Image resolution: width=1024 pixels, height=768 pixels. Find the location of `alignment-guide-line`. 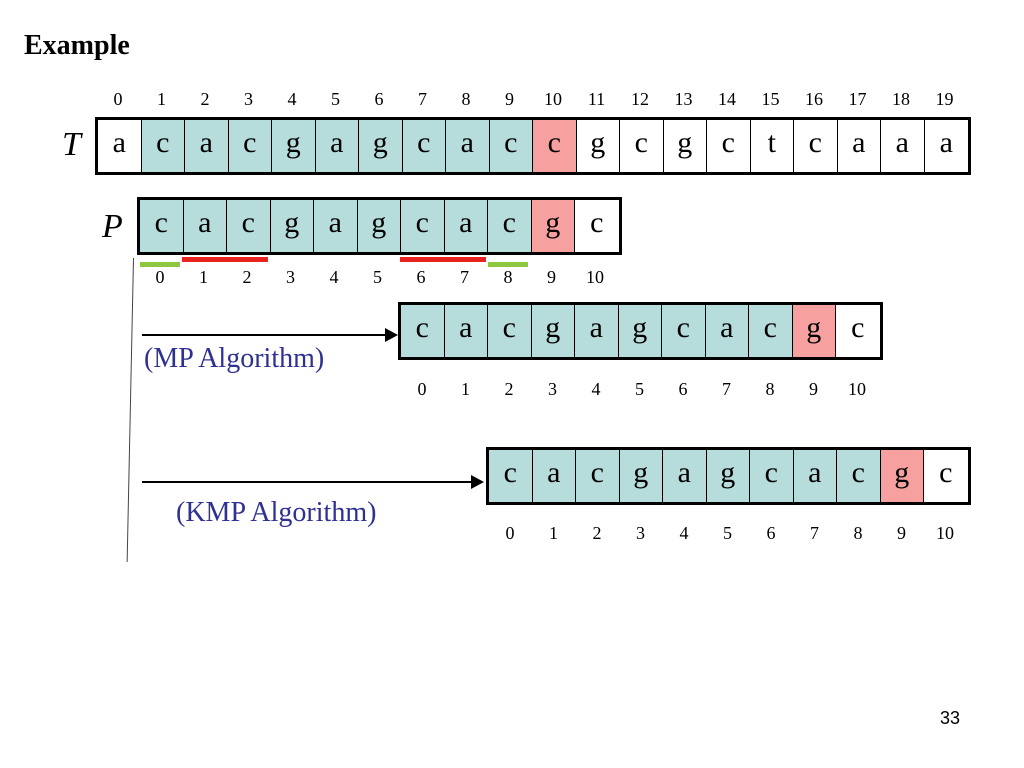

alignment-guide-line is located at coordinates (130, 409).